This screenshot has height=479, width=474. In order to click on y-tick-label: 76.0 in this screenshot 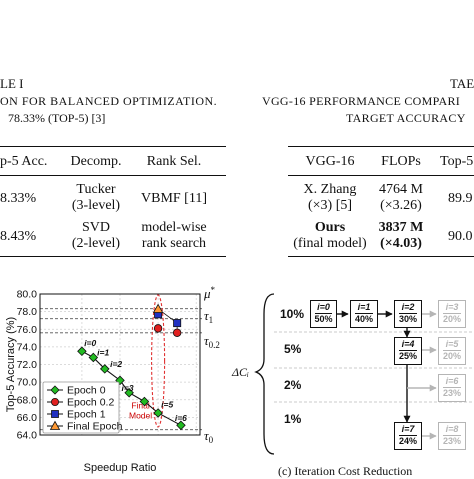, I will do `click(27, 330)`.